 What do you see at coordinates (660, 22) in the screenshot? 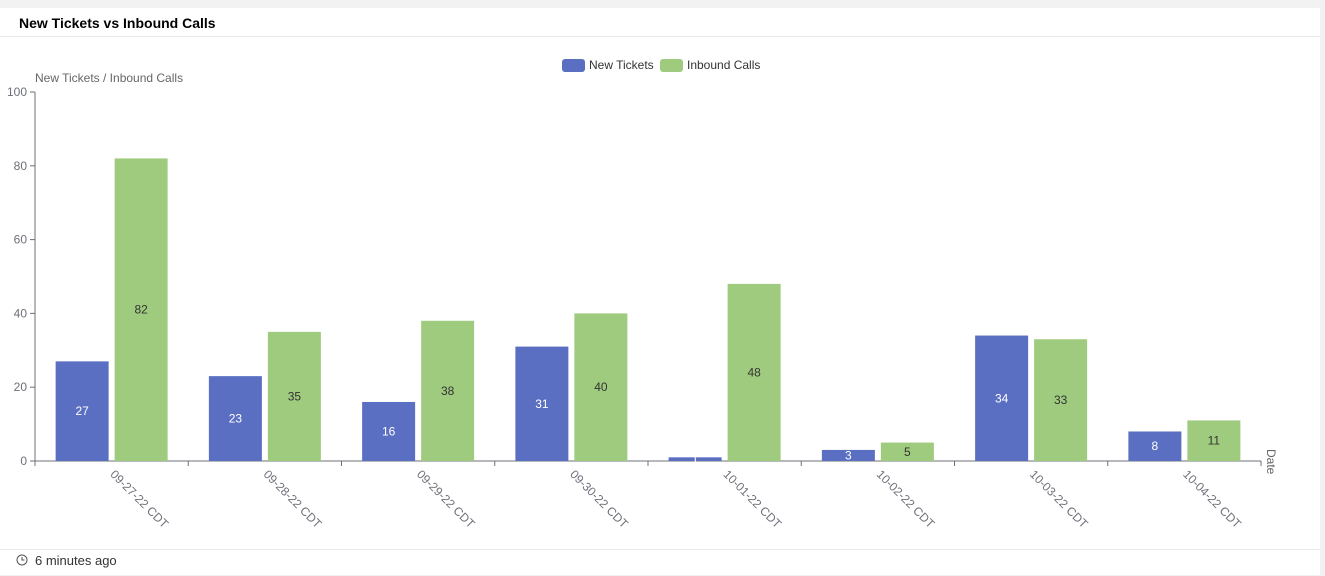
I see `panel-header: New Tickets vs Inbound Calls` at bounding box center [660, 22].